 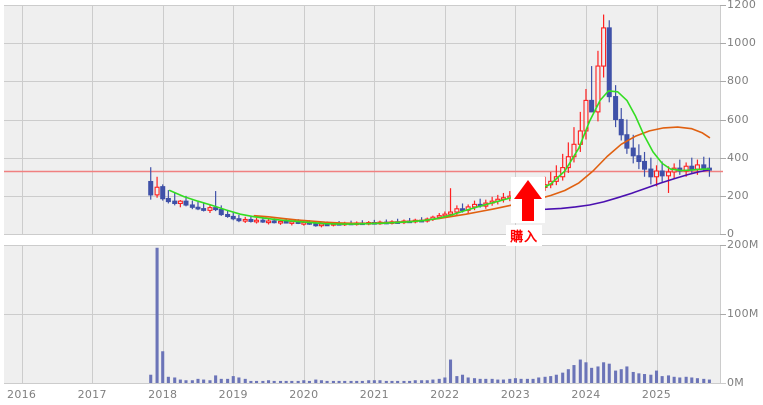 What do you see at coordinates (304, 394) in the screenshot?
I see `date-tick-label: 2020` at bounding box center [304, 394].